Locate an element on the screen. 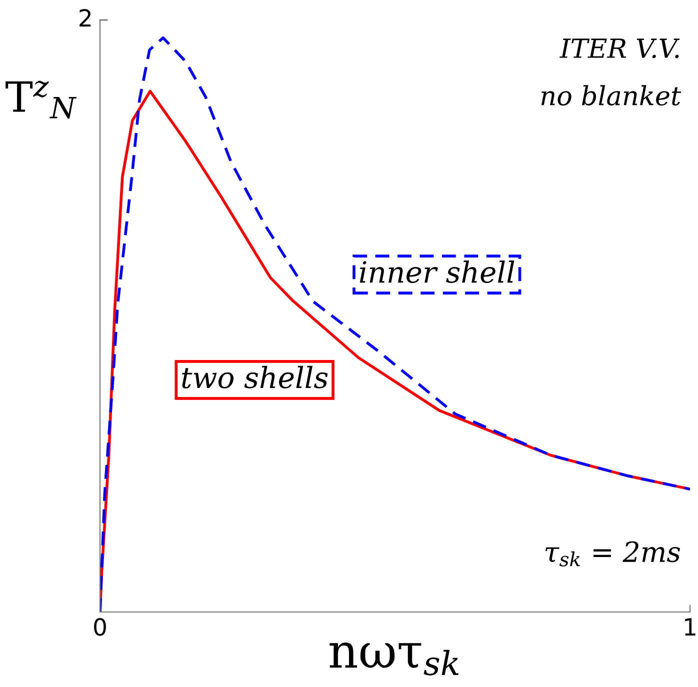  x-tick-label: 0 is located at coordinates (100, 627).